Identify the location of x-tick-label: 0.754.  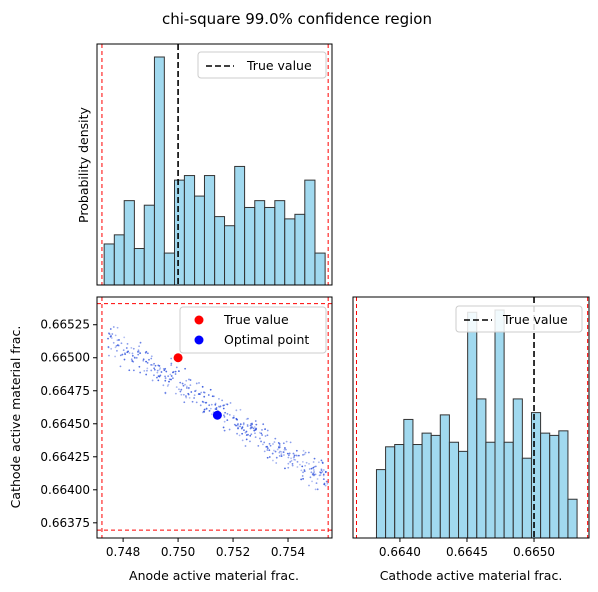
(288, 552).